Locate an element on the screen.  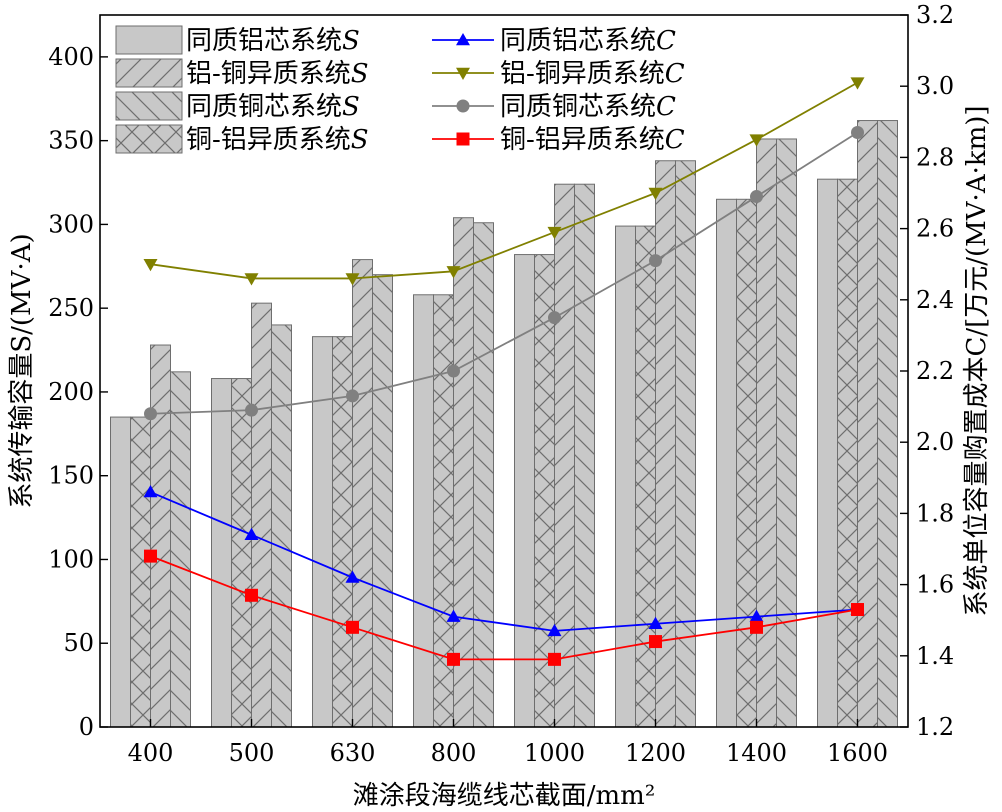
legend-label-line-3: 铜-铝异质系统C is located at coordinates (592, 140).